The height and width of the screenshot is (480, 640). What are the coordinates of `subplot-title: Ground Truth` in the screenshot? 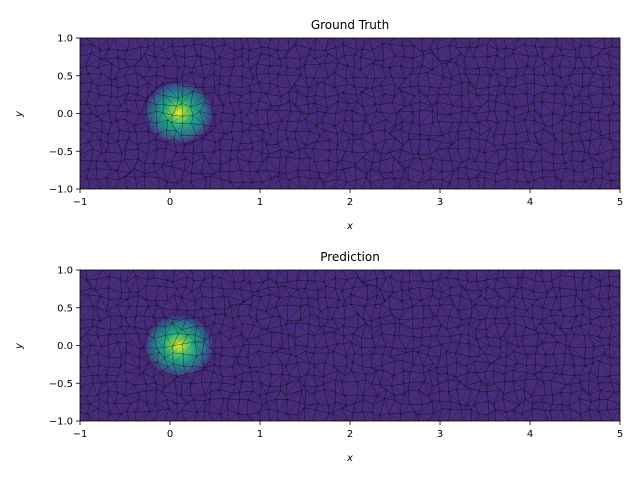 It's located at (350, 25).